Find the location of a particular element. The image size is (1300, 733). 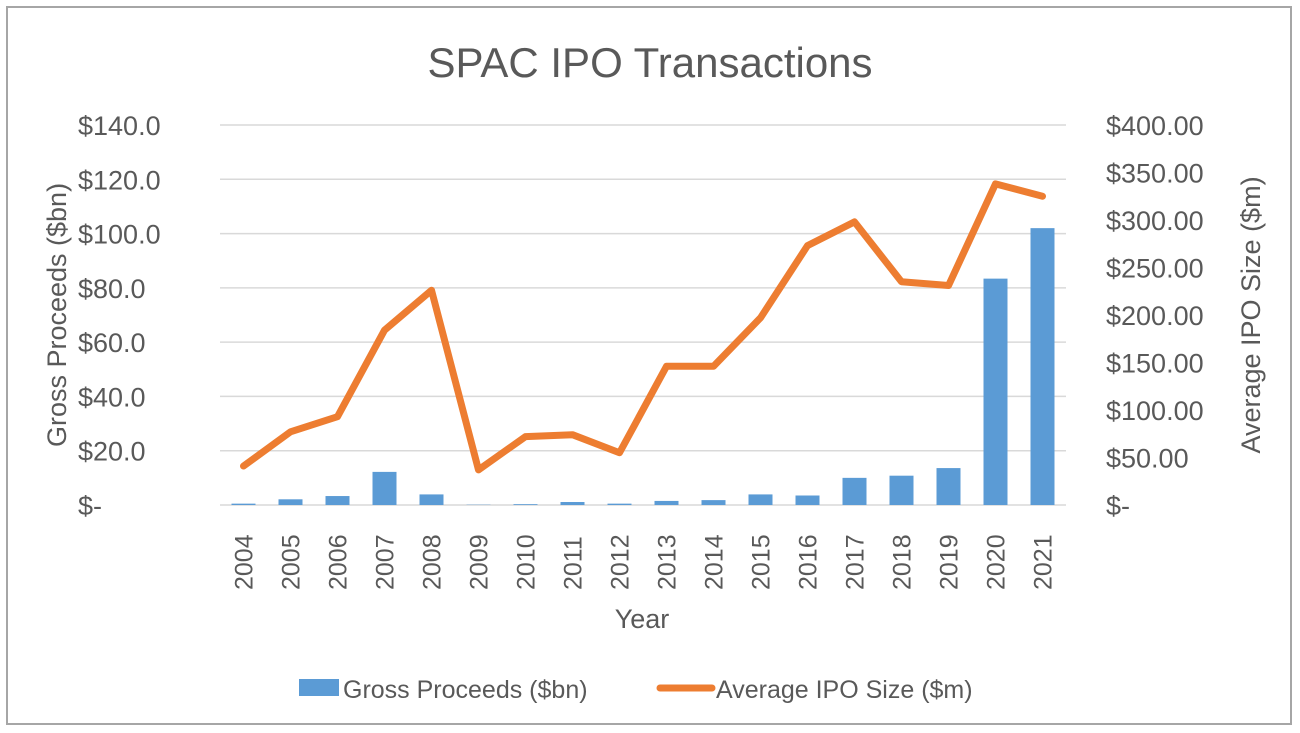

x-tick-label: 2020 is located at coordinates (997, 562).